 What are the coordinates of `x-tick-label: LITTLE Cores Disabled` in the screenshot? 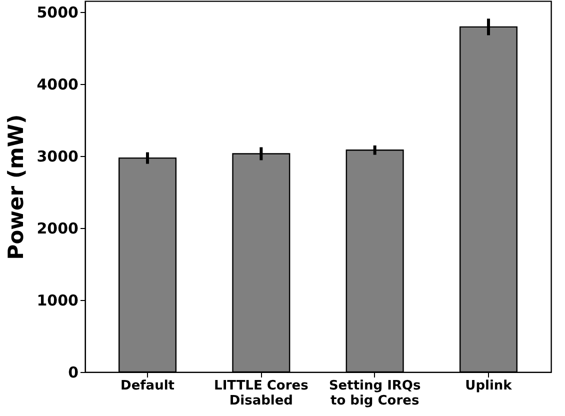 It's located at (261, 393).